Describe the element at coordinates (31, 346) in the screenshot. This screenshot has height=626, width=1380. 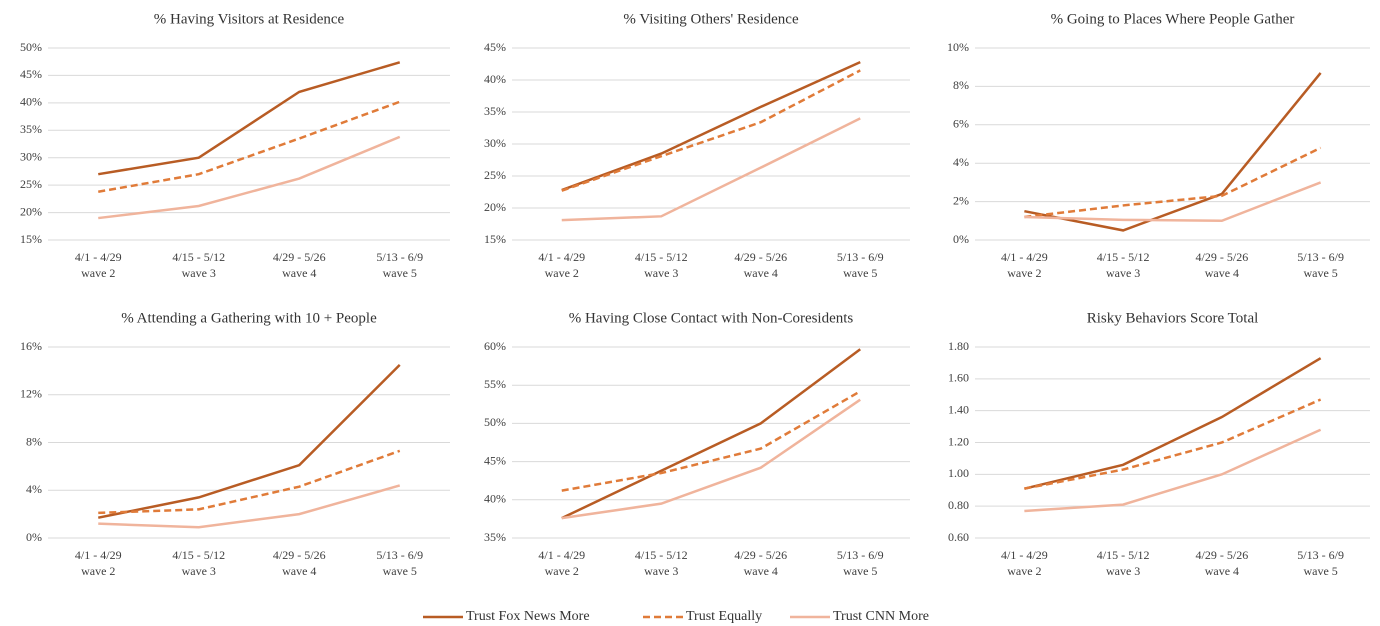
I see `y-tick-label: 16%` at that location.